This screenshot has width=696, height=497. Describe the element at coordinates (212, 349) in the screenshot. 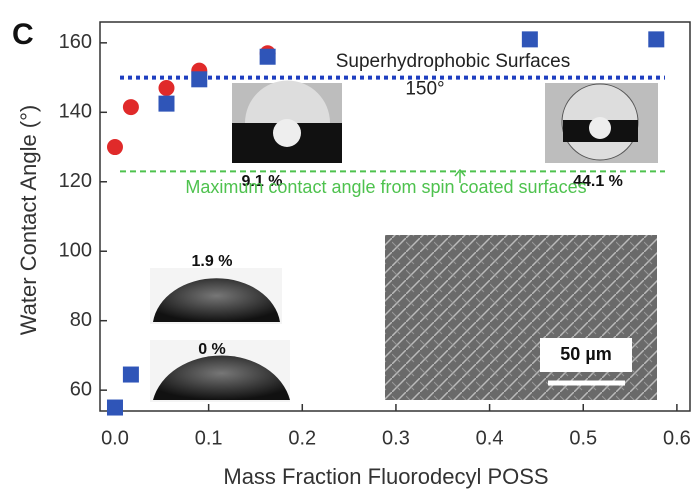

I see `inset-label: 0 %` at that location.